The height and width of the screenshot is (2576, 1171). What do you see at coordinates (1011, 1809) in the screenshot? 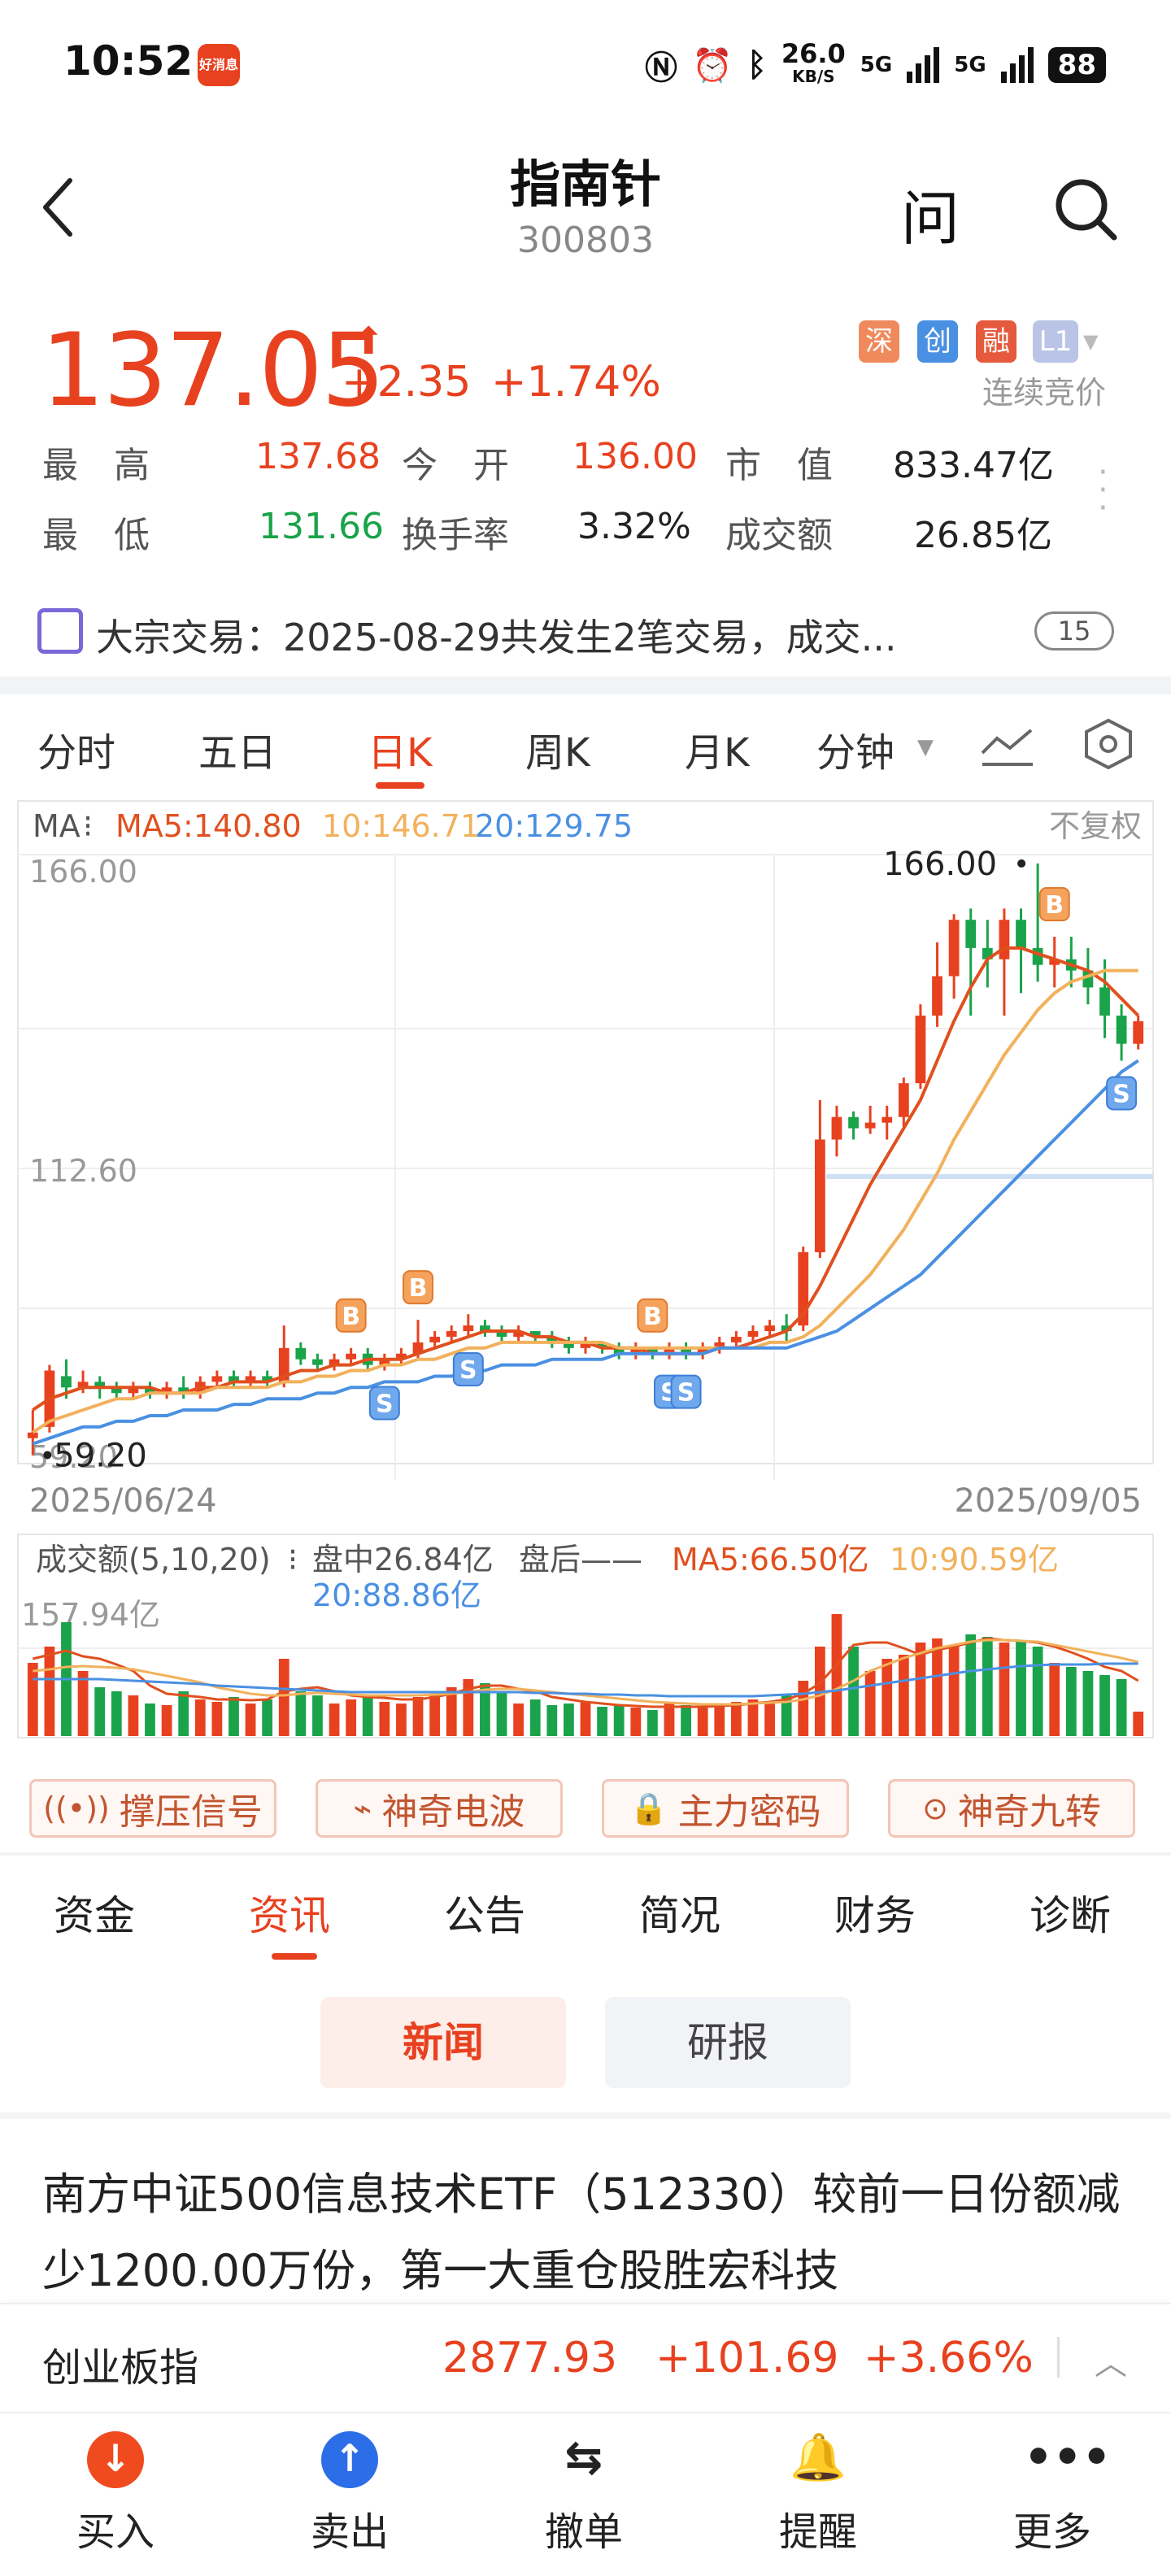
I see `tool-magic-nine: ⊙ 神奇九转` at bounding box center [1011, 1809].